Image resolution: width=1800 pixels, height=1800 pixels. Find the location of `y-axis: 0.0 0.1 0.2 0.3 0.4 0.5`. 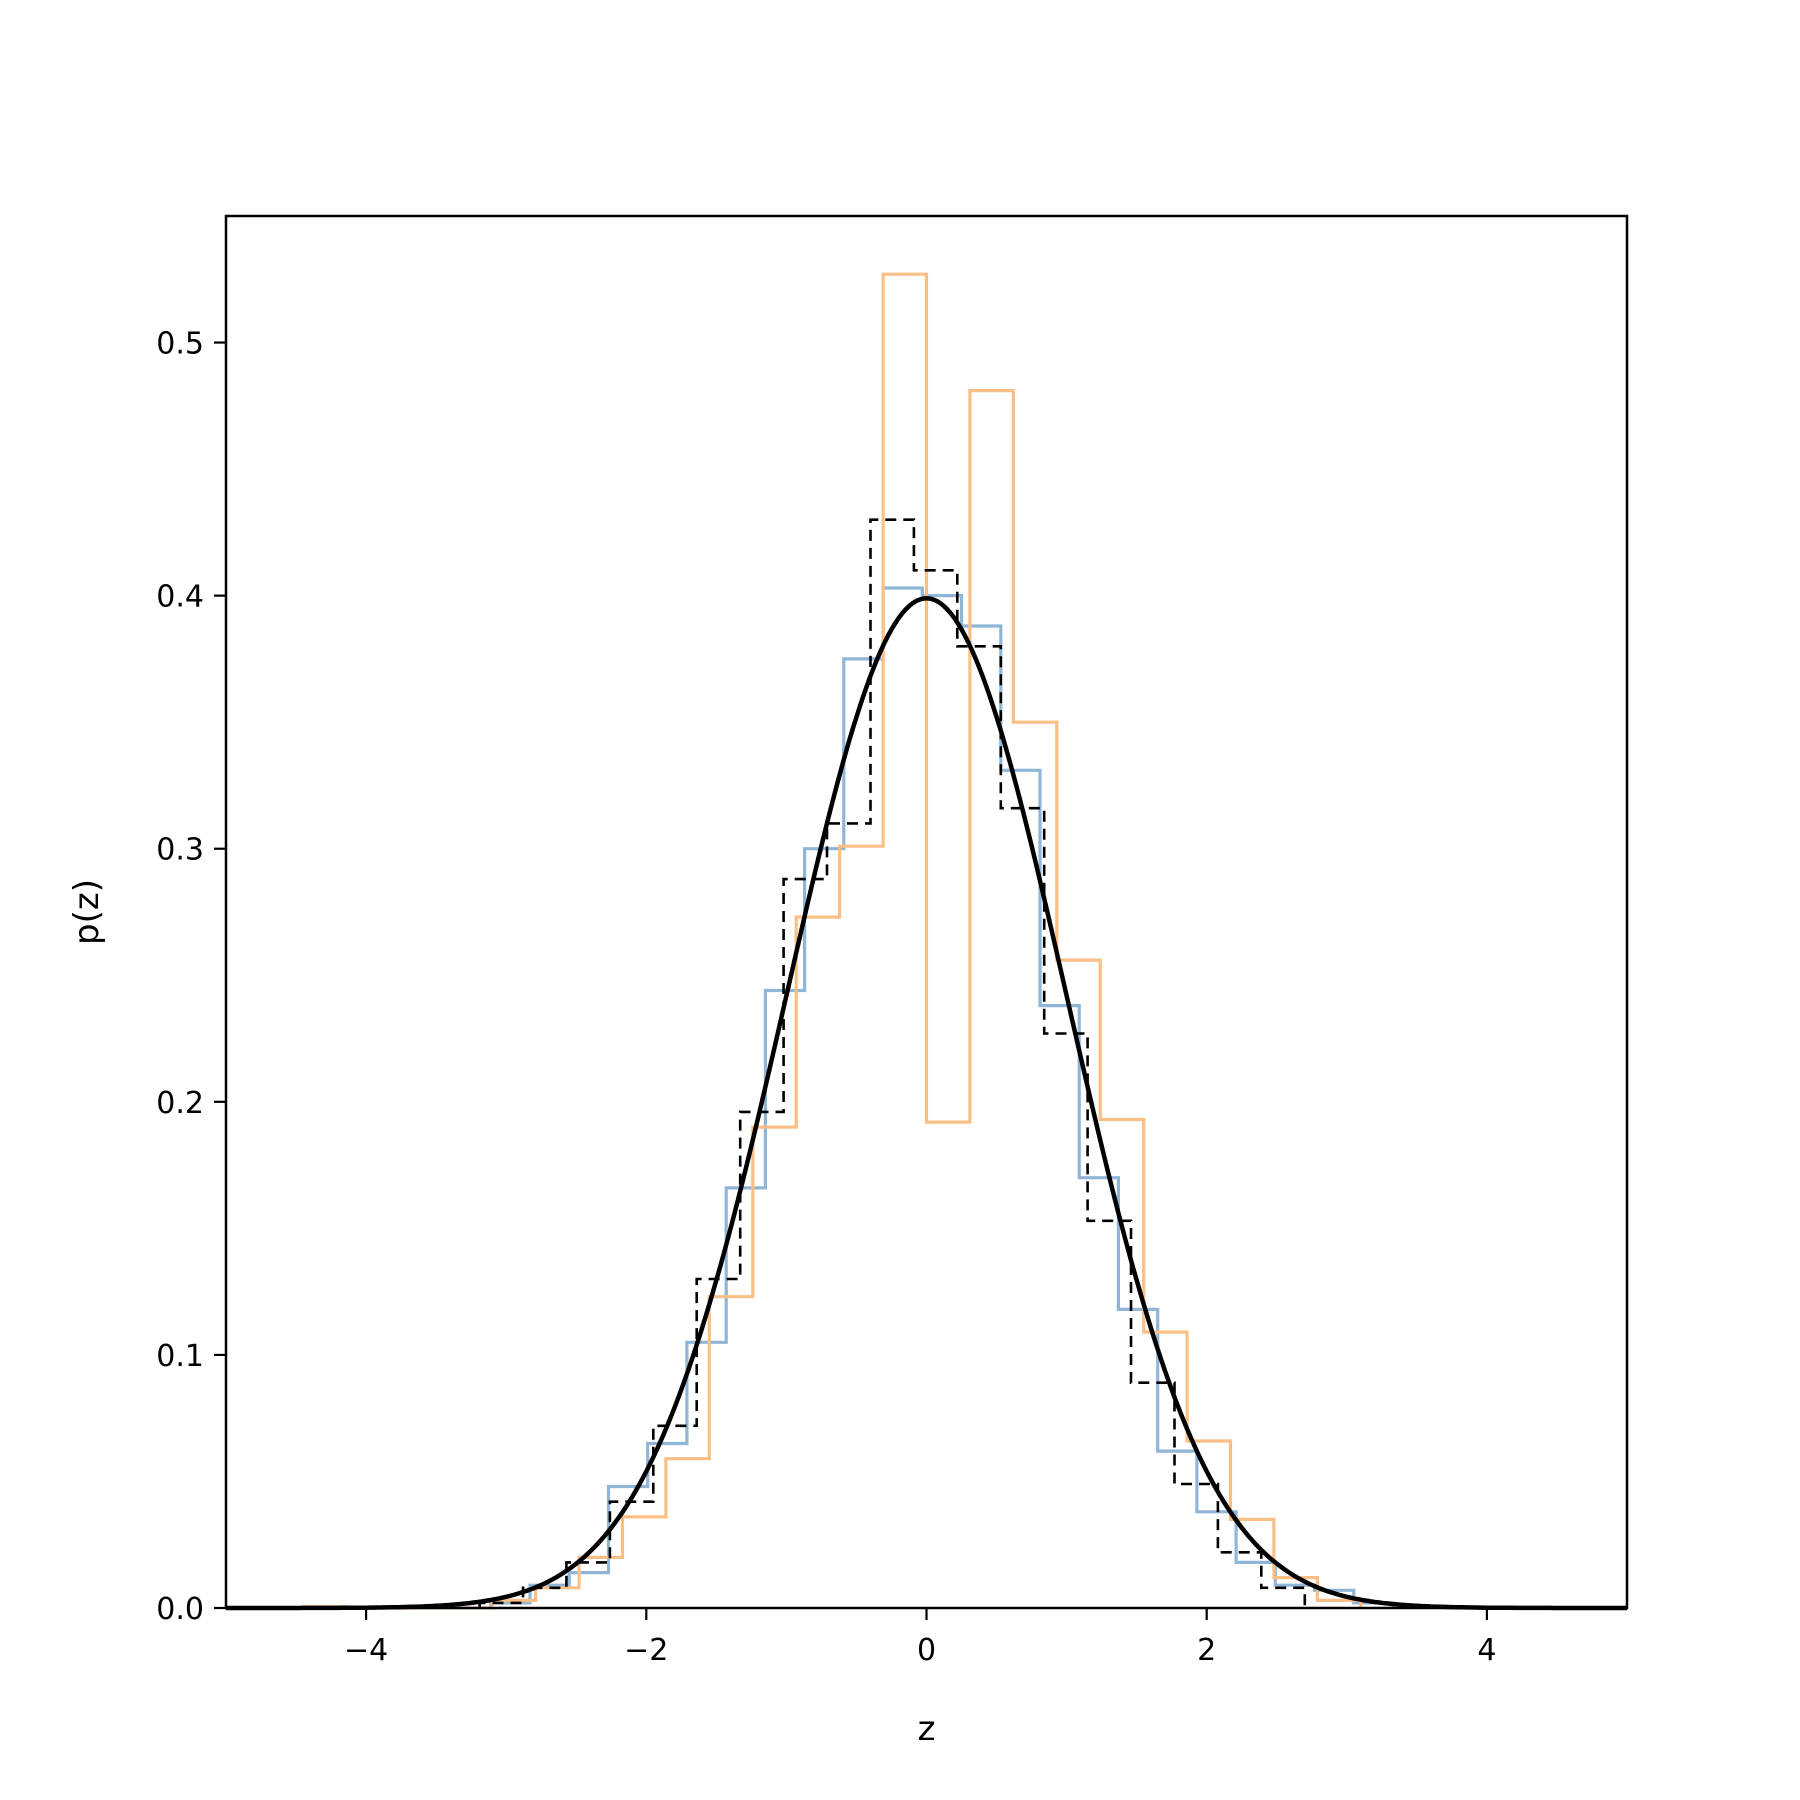

y-axis: 0.0 0.1 0.2 0.3 0.4 0.5 is located at coordinates (191, 977).